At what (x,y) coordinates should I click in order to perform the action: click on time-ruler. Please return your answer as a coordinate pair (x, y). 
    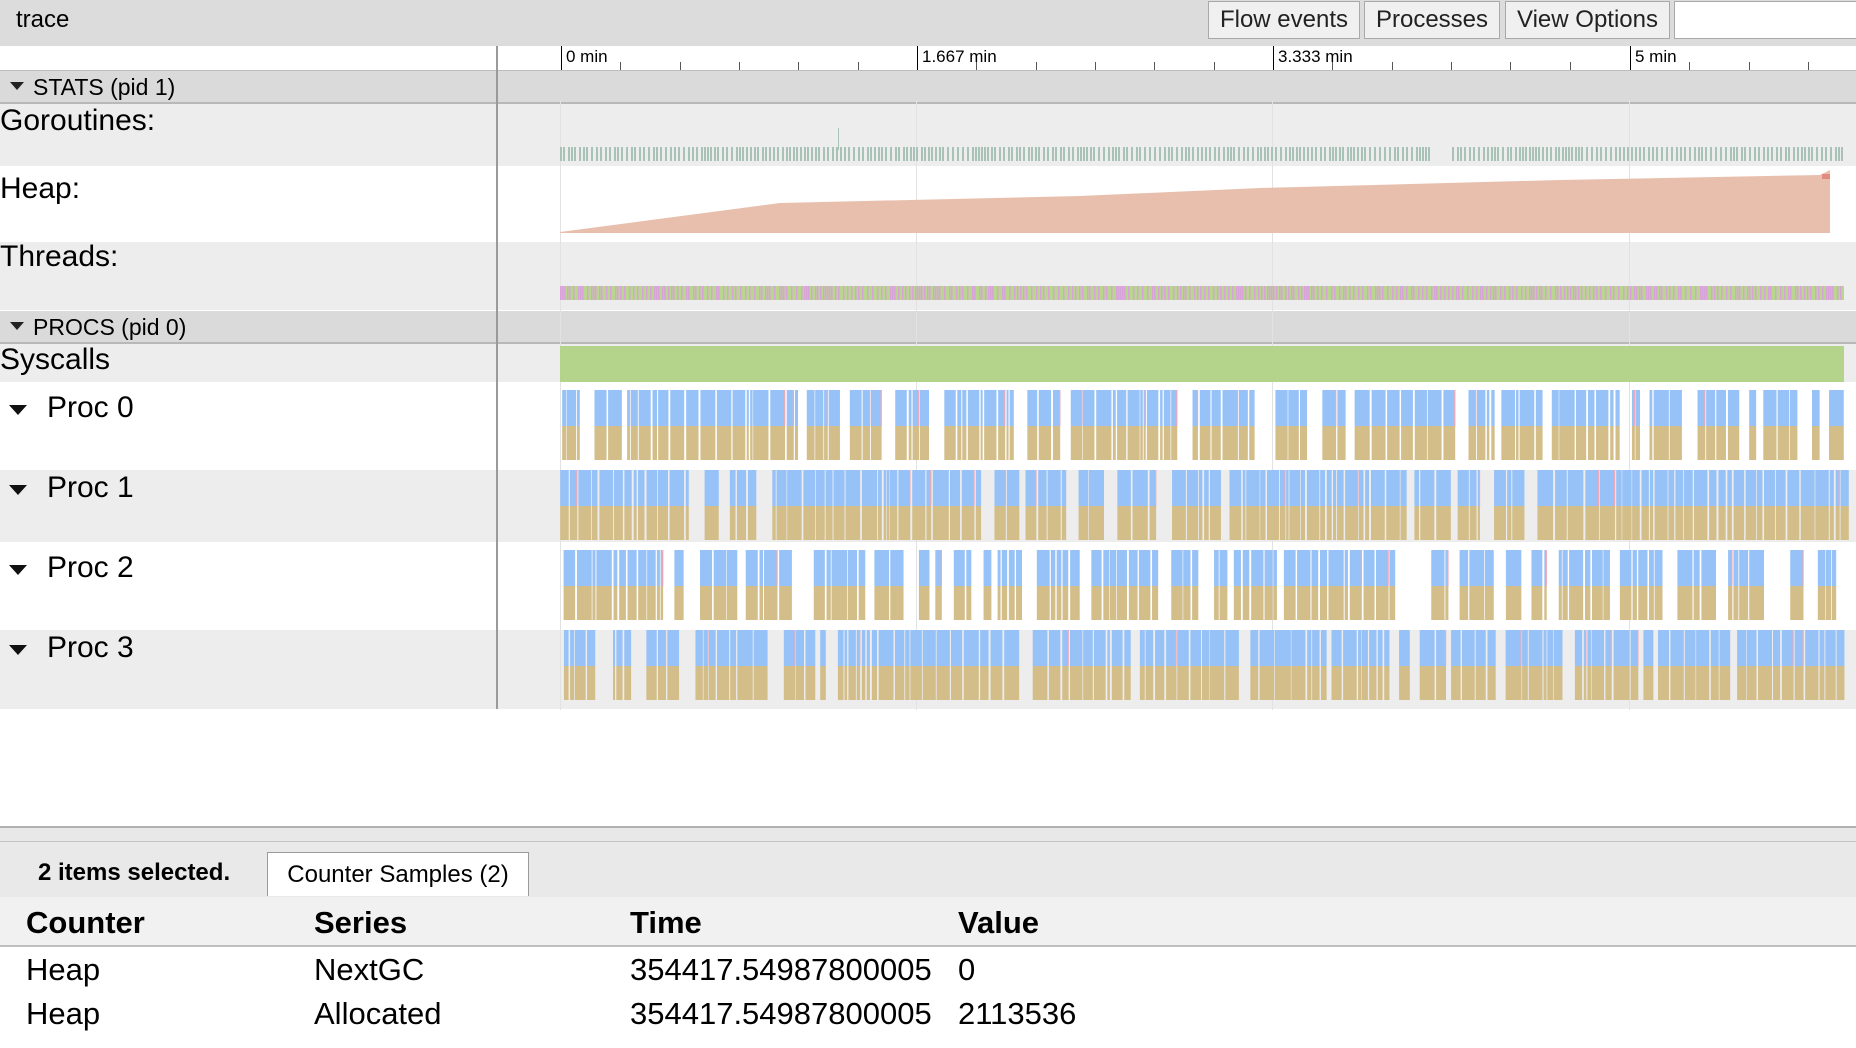
    Looking at the image, I should click on (928, 58).